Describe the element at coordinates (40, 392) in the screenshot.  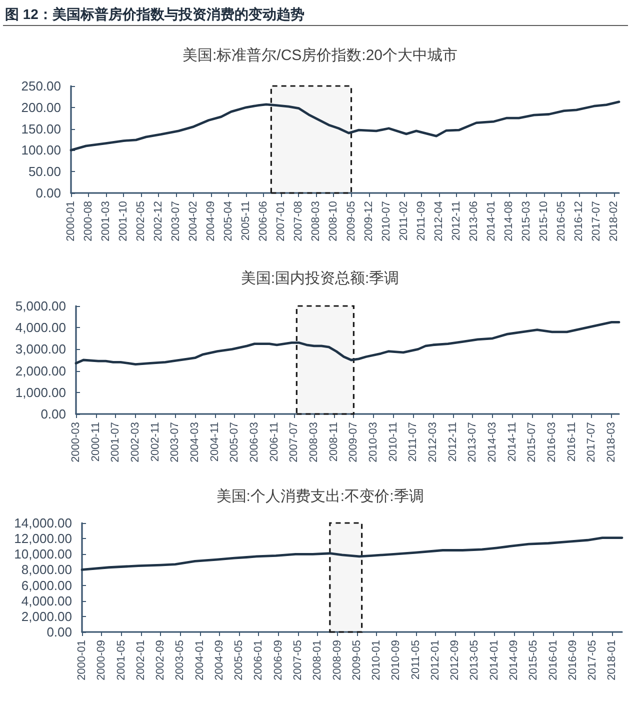
I see `y-tick-label: 1,000.00` at that location.